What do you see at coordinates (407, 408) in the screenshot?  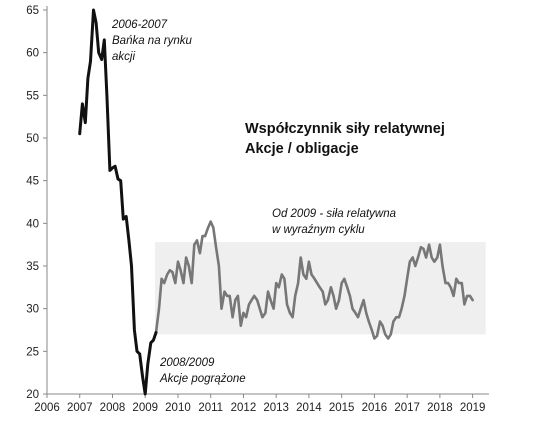 I see `x-tick-label: 2017` at bounding box center [407, 408].